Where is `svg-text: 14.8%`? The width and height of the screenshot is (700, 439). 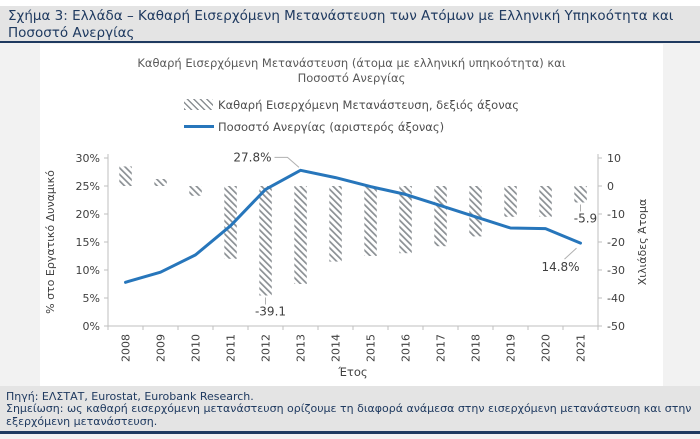
svg-text: 14.8% is located at coordinates (560, 267).